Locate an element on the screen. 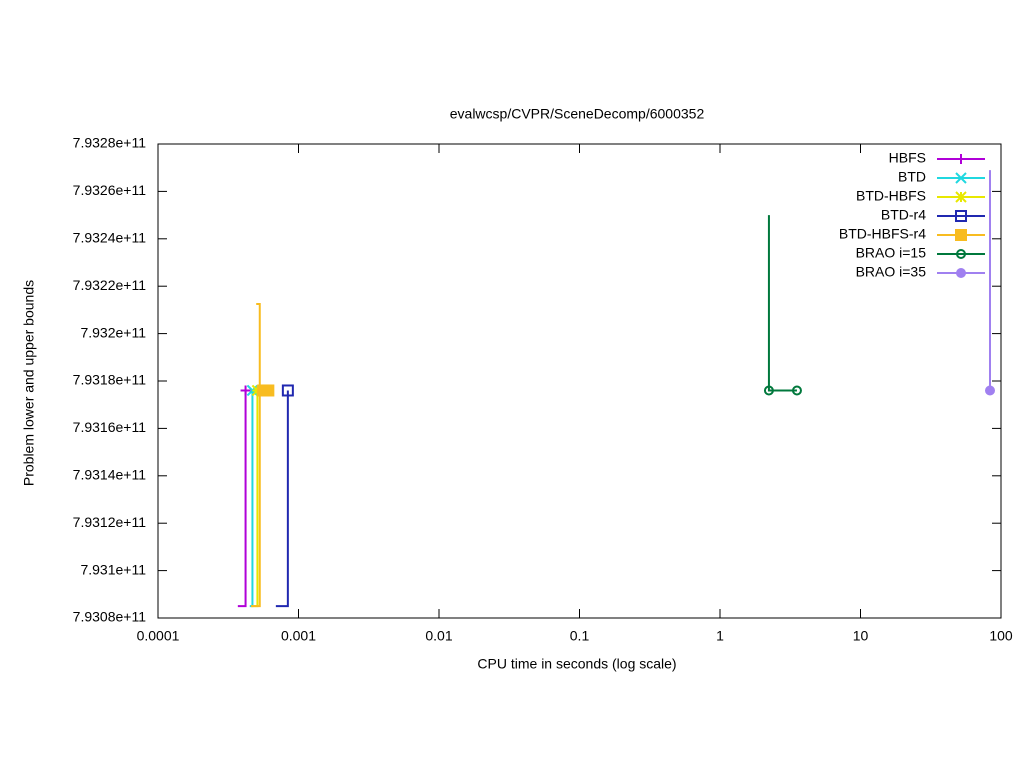 The height and width of the screenshot is (768, 1024). y-tick-label: 7.9322e+11 is located at coordinates (110, 285).